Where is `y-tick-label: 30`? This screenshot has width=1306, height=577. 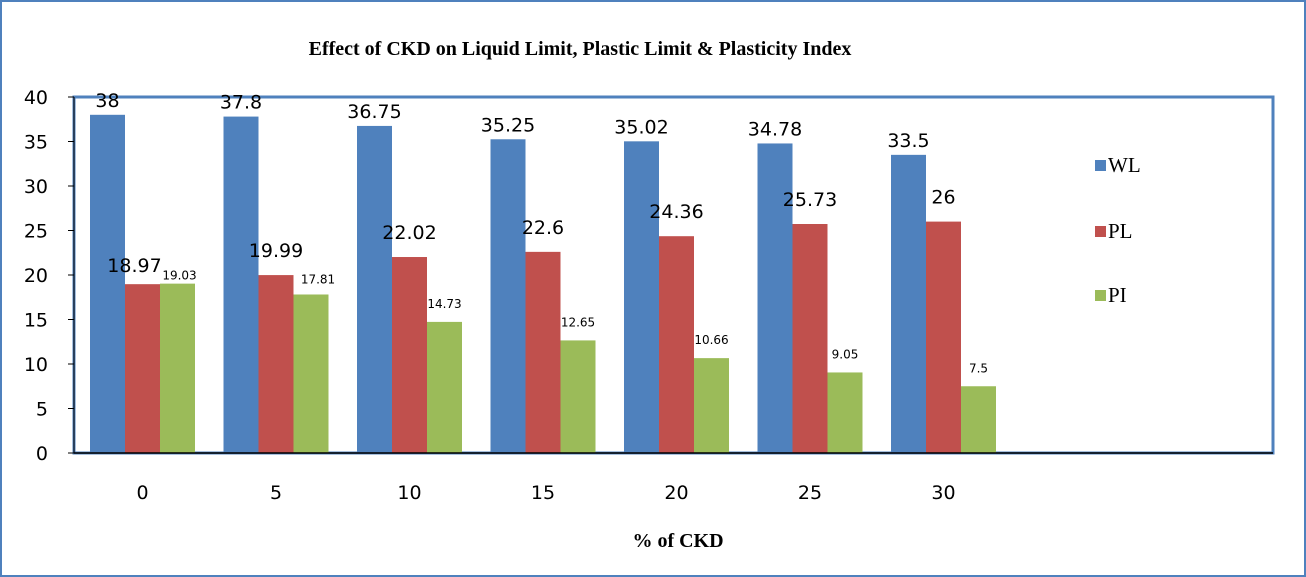
y-tick-label: 30 is located at coordinates (36, 187).